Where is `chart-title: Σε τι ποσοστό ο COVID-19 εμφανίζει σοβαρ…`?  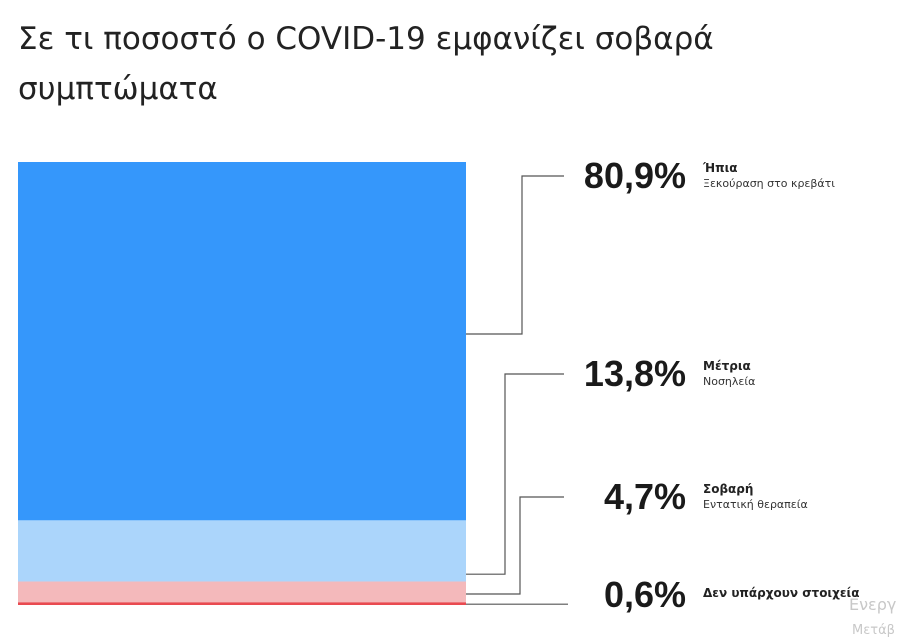 chart-title: Σε τι ποσοστό ο COVID-19 εμφανίζει σοβαρ… is located at coordinates (366, 64).